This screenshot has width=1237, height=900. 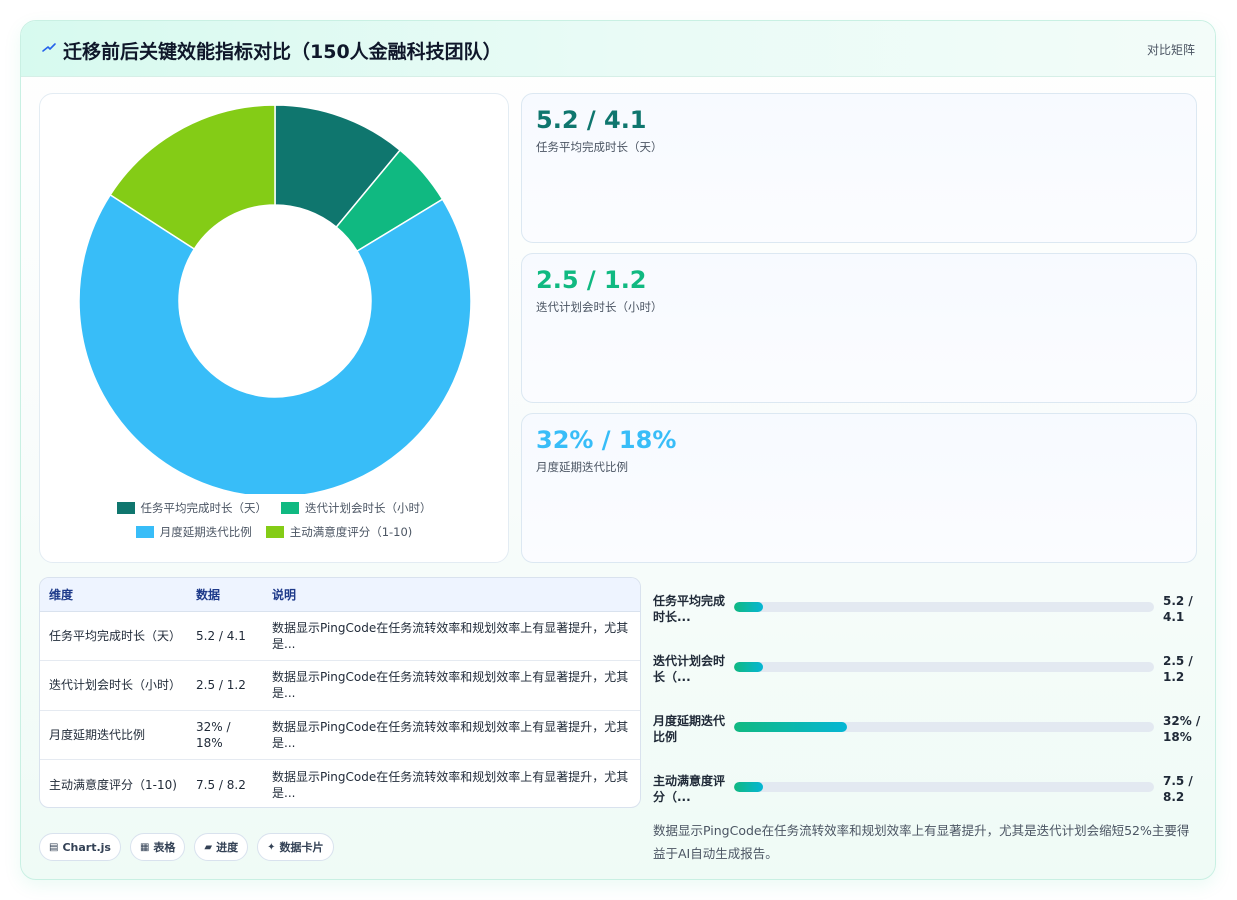 I want to click on progress-row: 月度延期迭代比例 32% / 18%, so click(x=926, y=727).